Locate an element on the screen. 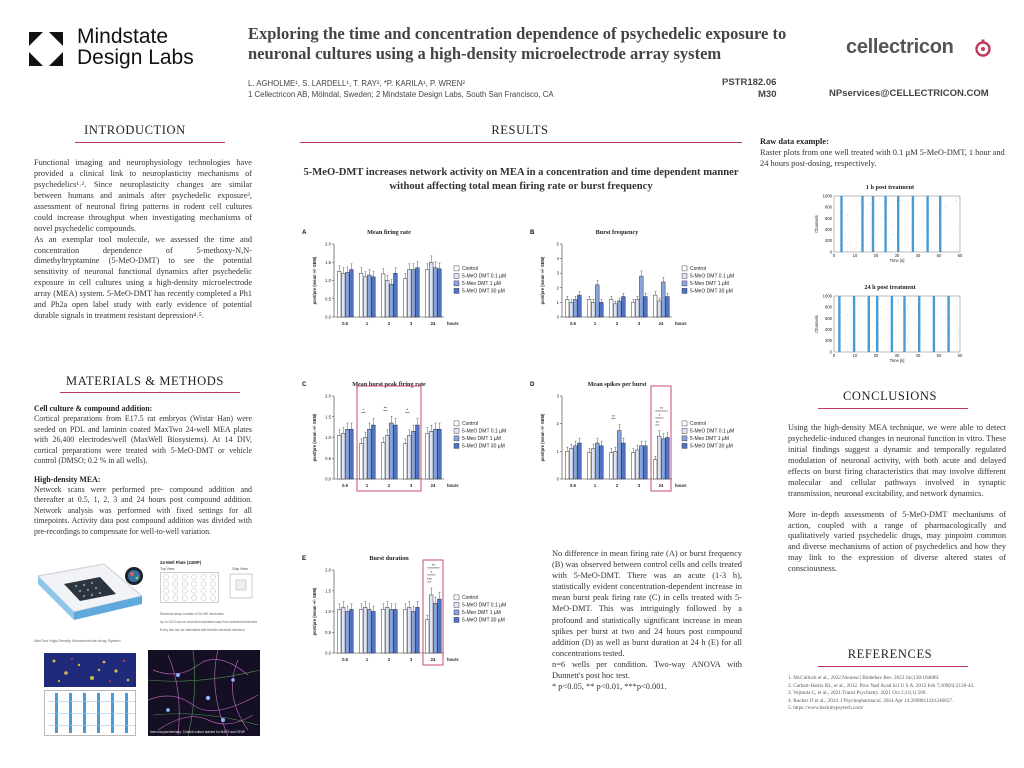 This screenshot has height=768, width=1024. chart-title: Burst duration is located at coordinates (389, 558).